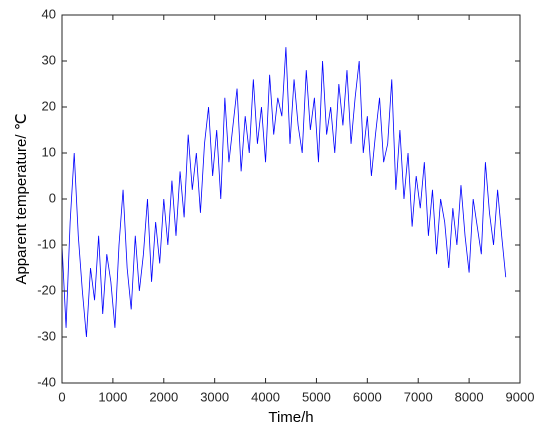 The width and height of the screenshot is (550, 435). I want to click on y-tick-label: 30, so click(49, 59).